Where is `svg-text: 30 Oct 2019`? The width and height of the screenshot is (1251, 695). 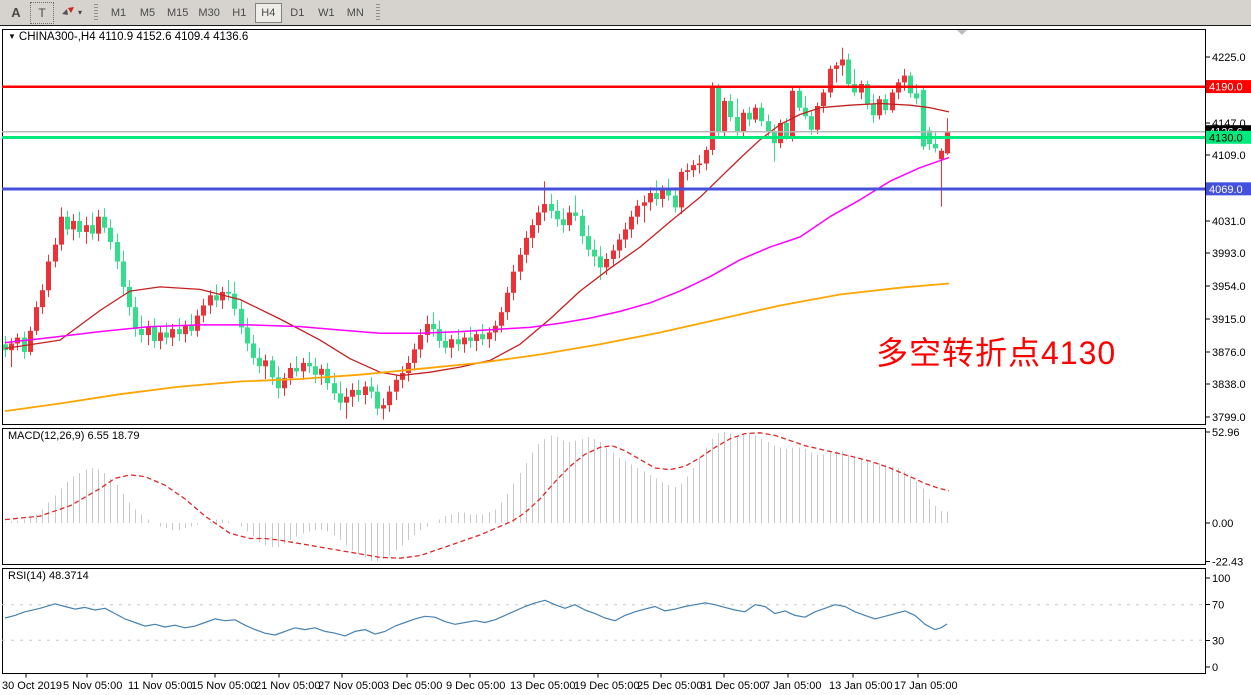 svg-text: 30 Oct 2019 is located at coordinates (32, 686).